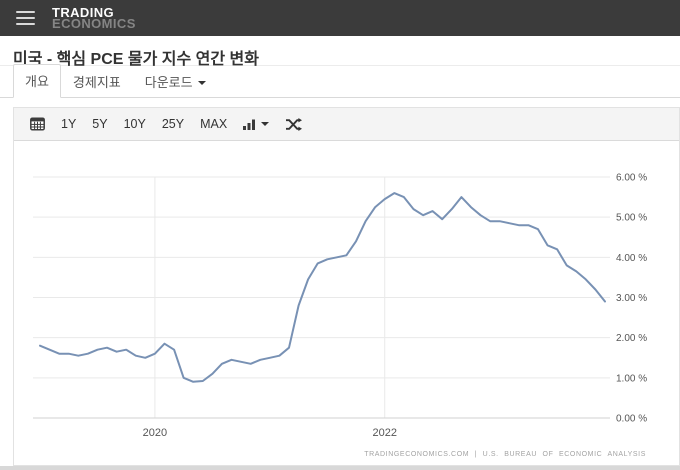  I want to click on calendar-icon, so click(37, 124).